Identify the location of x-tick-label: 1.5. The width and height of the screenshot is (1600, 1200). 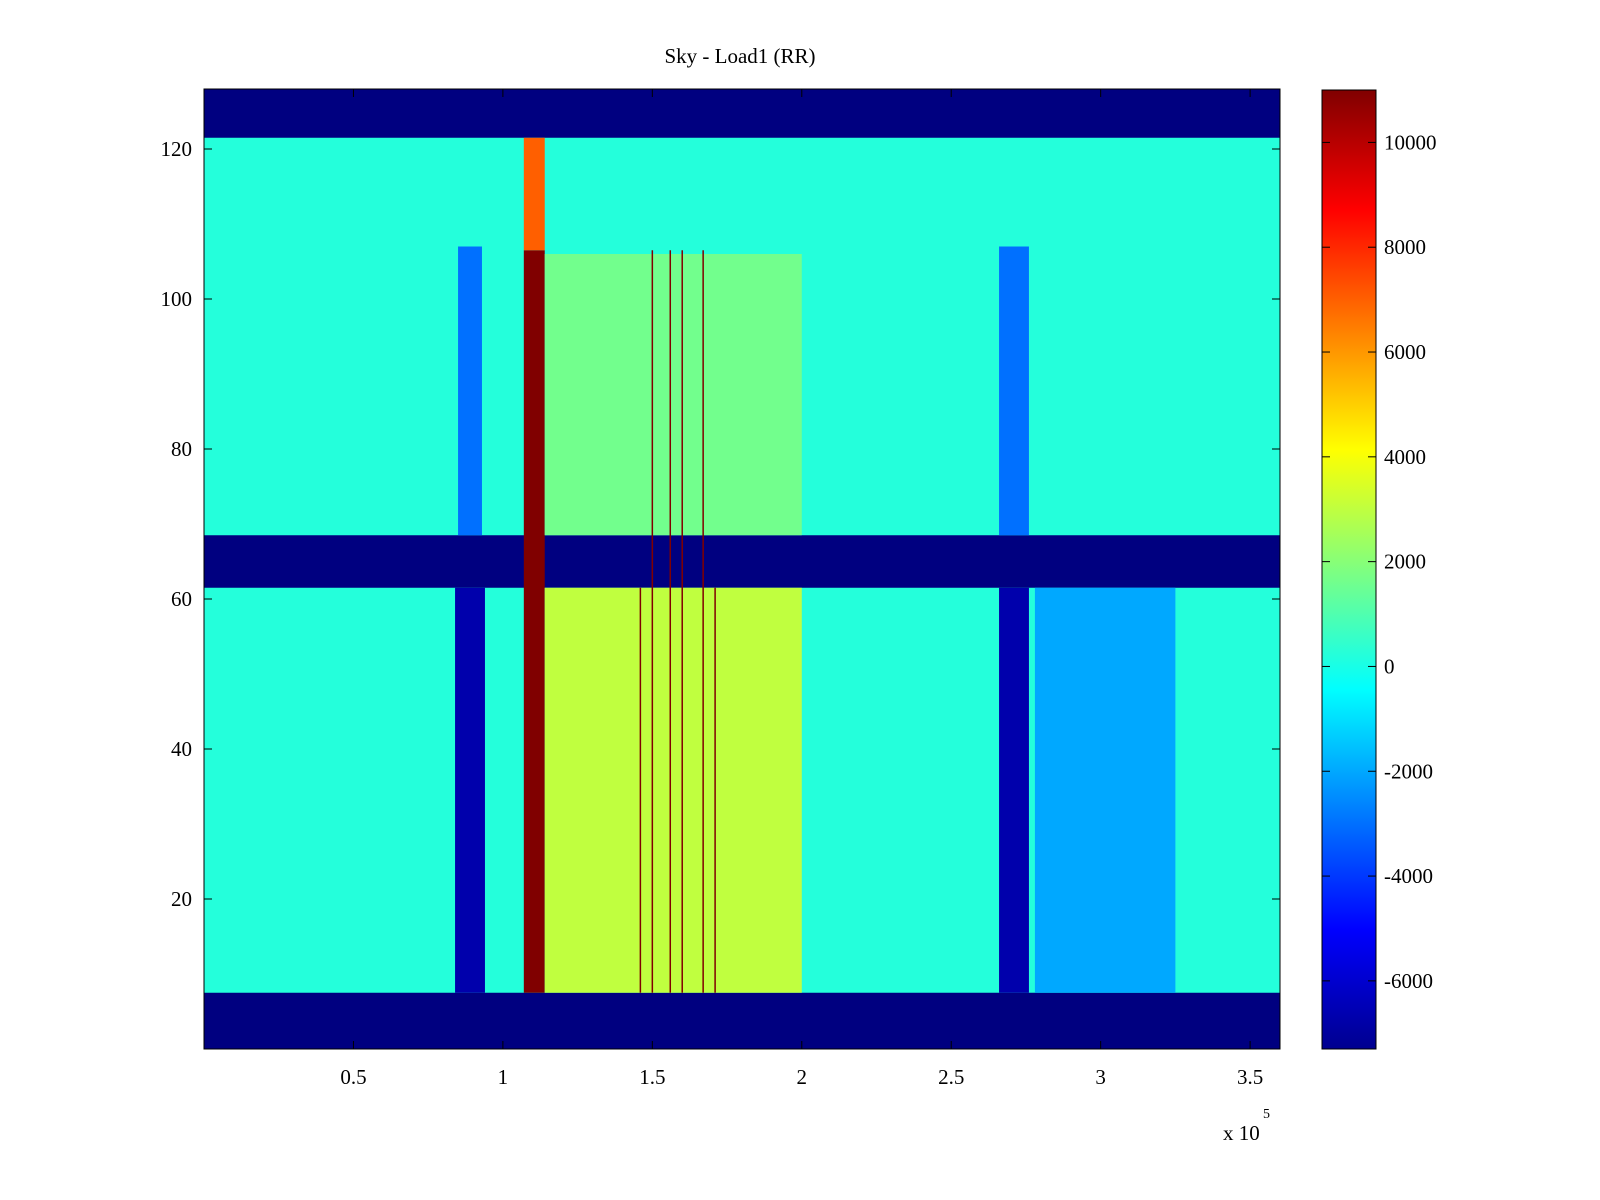
(652, 1077).